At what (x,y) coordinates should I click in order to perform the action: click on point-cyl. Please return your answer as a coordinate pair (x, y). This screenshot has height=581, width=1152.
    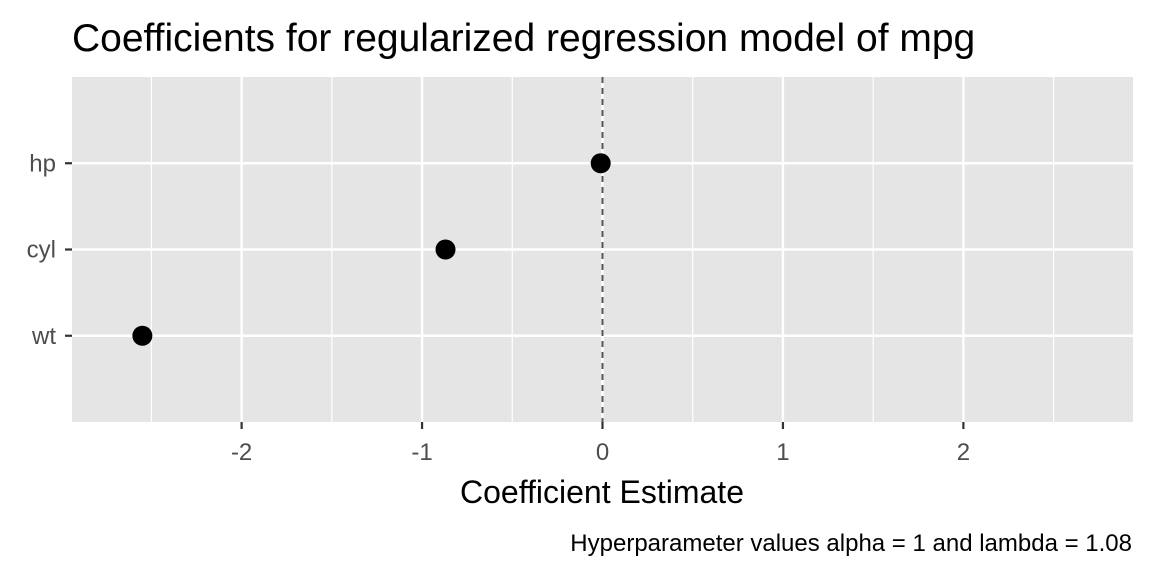
    Looking at the image, I should click on (445, 249).